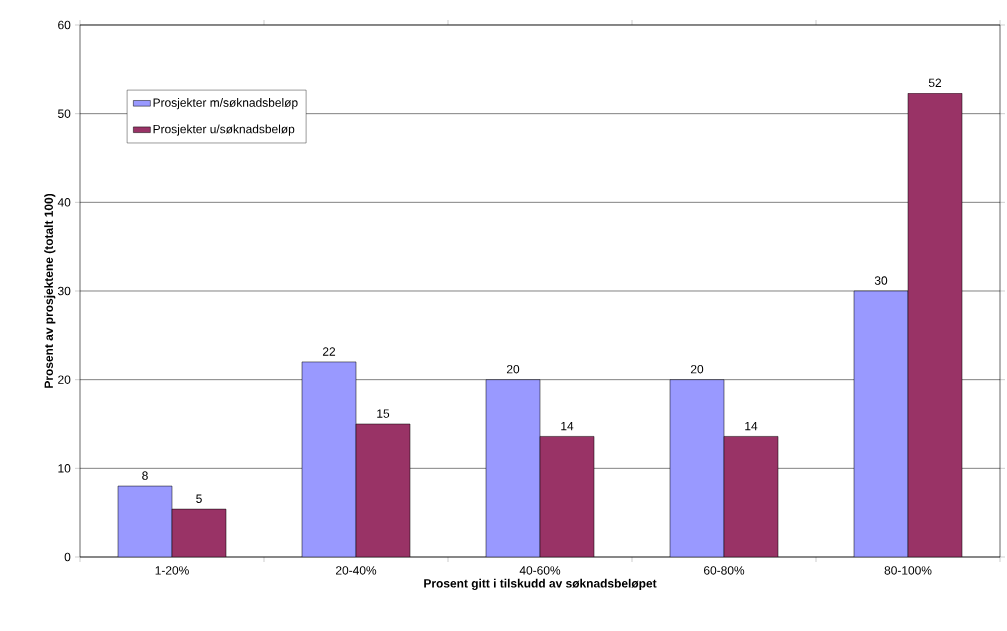 This screenshot has width=1007, height=631. I want to click on data-label: 22, so click(329, 351).